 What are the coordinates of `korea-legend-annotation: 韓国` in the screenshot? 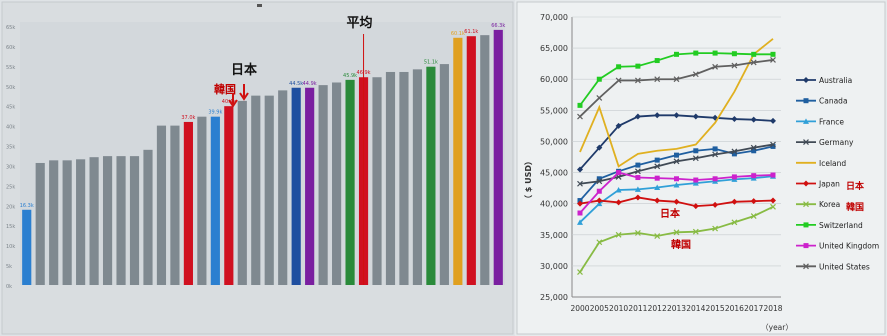 It's located at (855, 207).